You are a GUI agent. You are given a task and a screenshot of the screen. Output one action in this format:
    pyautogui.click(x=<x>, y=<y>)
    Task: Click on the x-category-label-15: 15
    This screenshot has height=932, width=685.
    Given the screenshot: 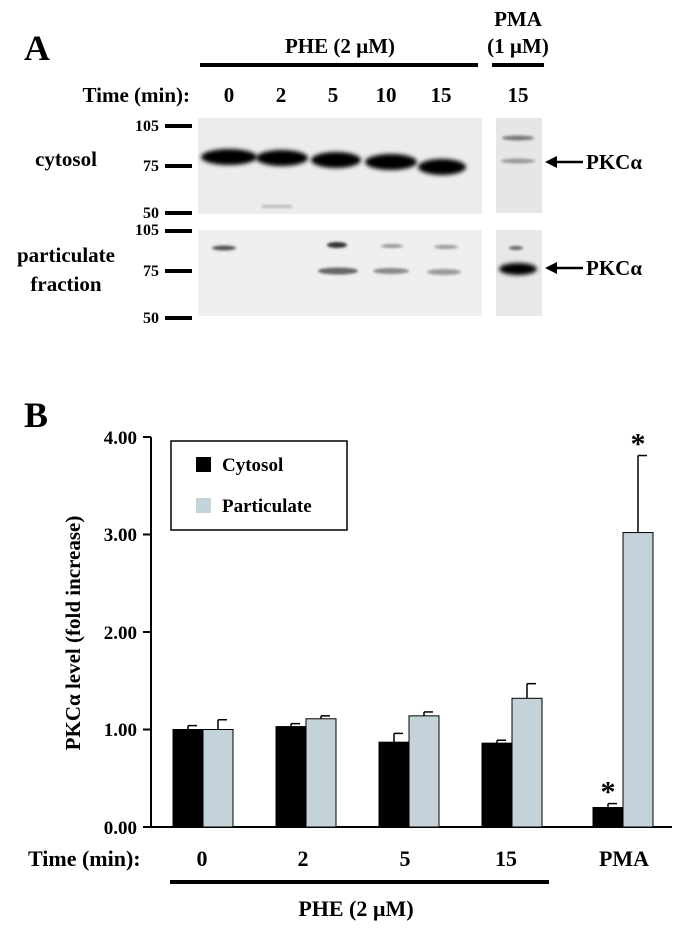 What is the action you would take?
    pyautogui.click(x=506, y=858)
    